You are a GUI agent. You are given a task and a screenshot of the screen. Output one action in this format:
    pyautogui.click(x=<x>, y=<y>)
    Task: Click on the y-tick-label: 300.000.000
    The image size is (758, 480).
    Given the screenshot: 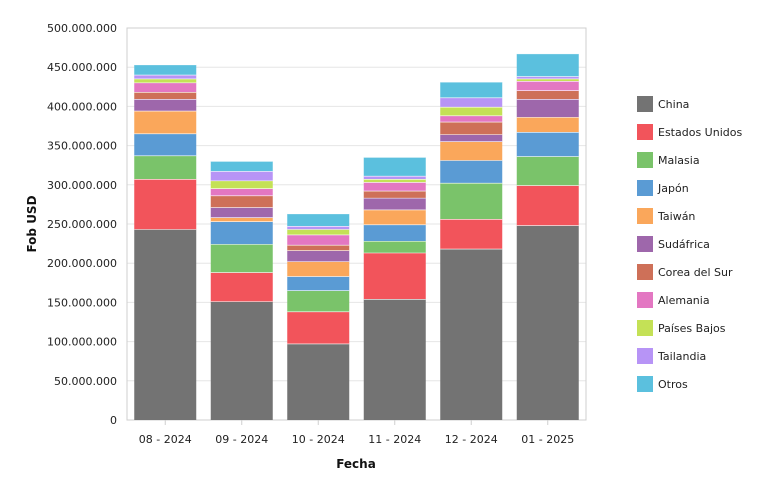 What is the action you would take?
    pyautogui.click(x=82, y=185)
    